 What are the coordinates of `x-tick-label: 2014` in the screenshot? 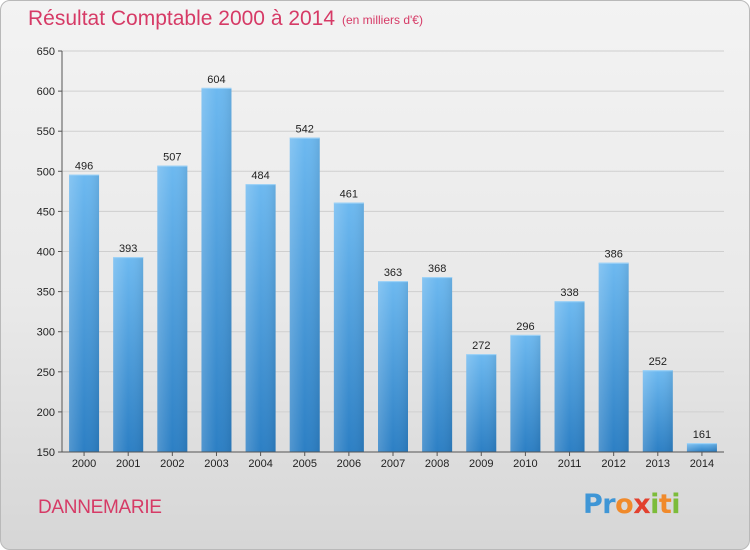 It's located at (702, 464).